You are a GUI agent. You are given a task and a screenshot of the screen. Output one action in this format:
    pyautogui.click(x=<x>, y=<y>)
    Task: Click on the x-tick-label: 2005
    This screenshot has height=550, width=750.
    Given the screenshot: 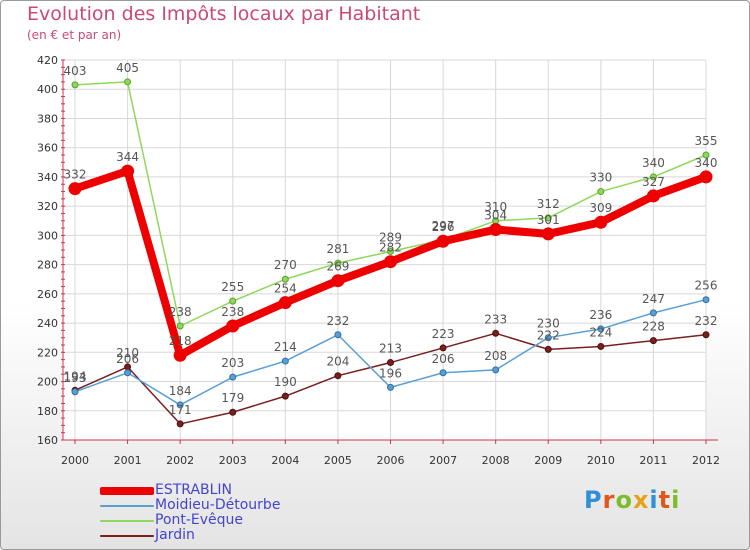 What is the action you would take?
    pyautogui.click(x=338, y=460)
    